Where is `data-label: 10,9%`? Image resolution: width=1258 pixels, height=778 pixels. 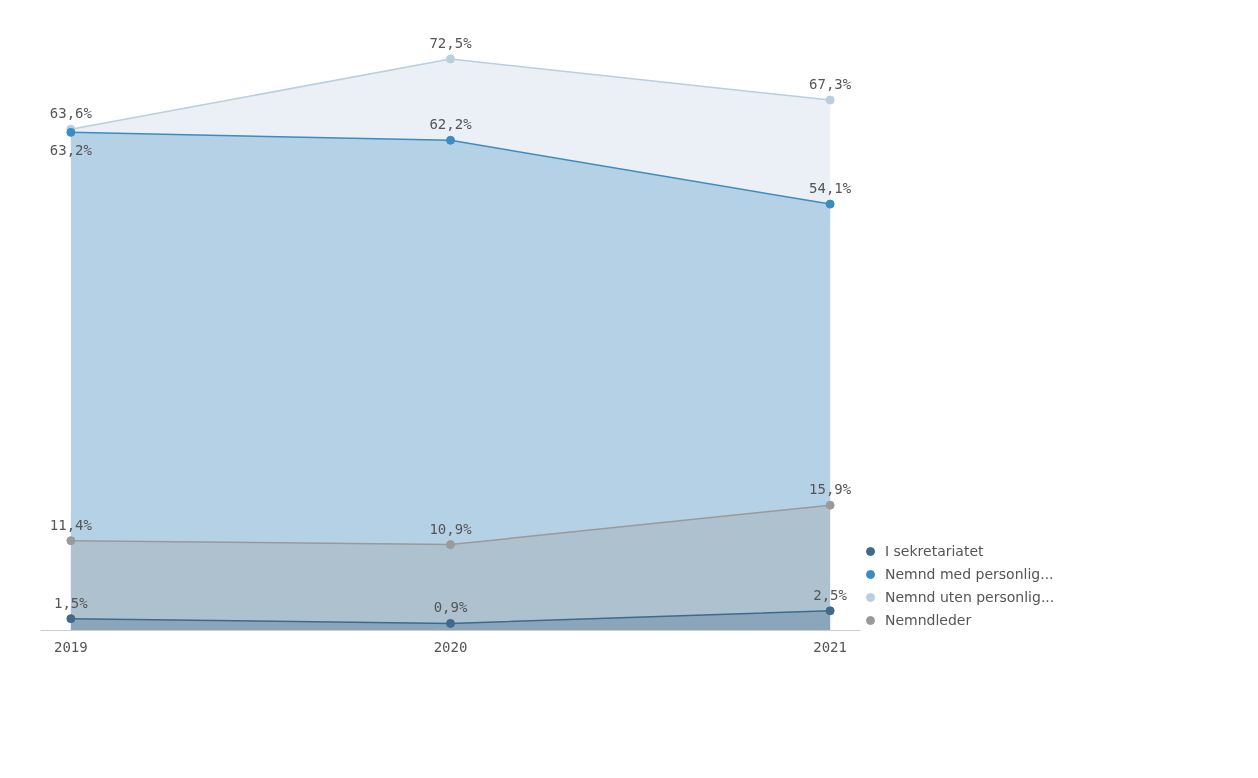
data-label: 10,9% is located at coordinates (451, 528).